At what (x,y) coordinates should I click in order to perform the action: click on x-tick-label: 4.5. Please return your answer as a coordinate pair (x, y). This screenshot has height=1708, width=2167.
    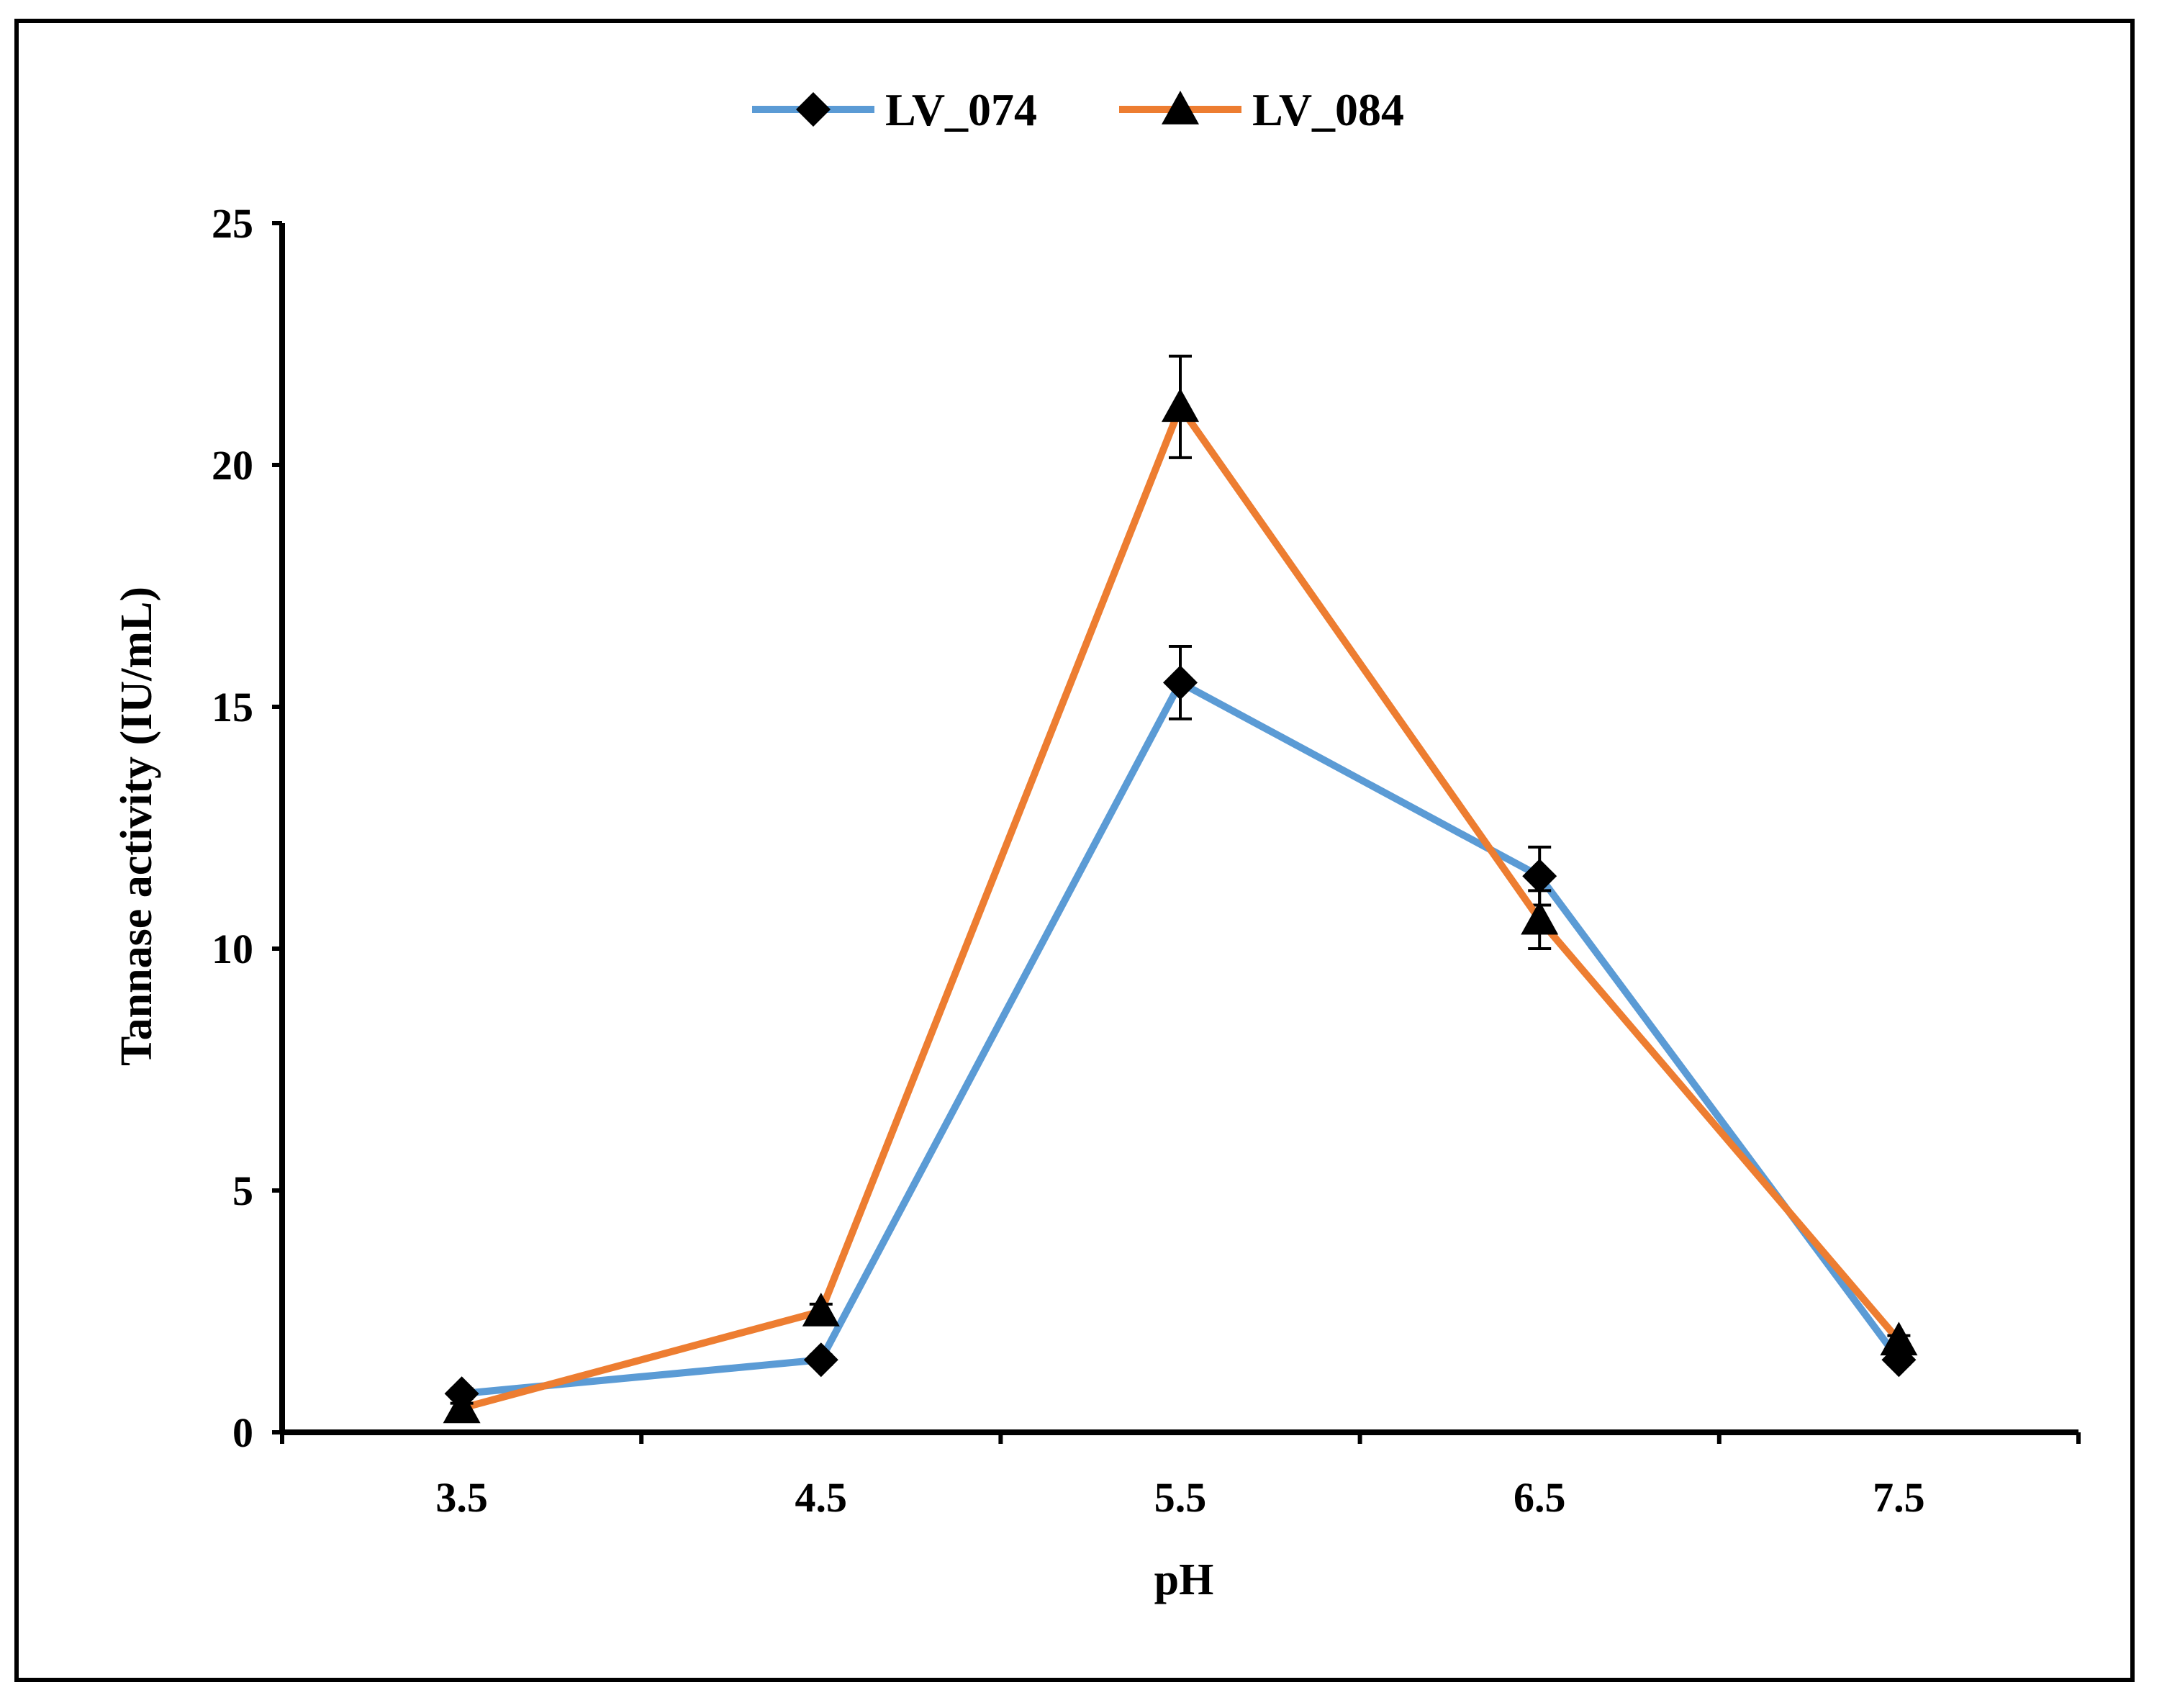
    Looking at the image, I should click on (821, 1498).